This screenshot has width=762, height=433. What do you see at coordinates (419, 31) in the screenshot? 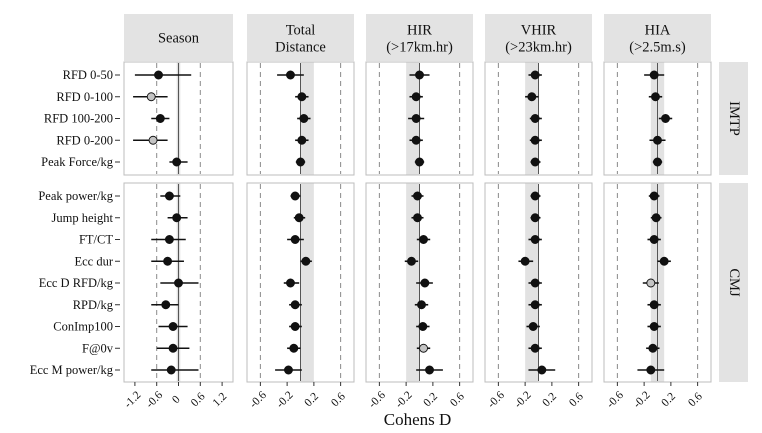
I see `facet-title-2-0: HIR` at bounding box center [419, 31].